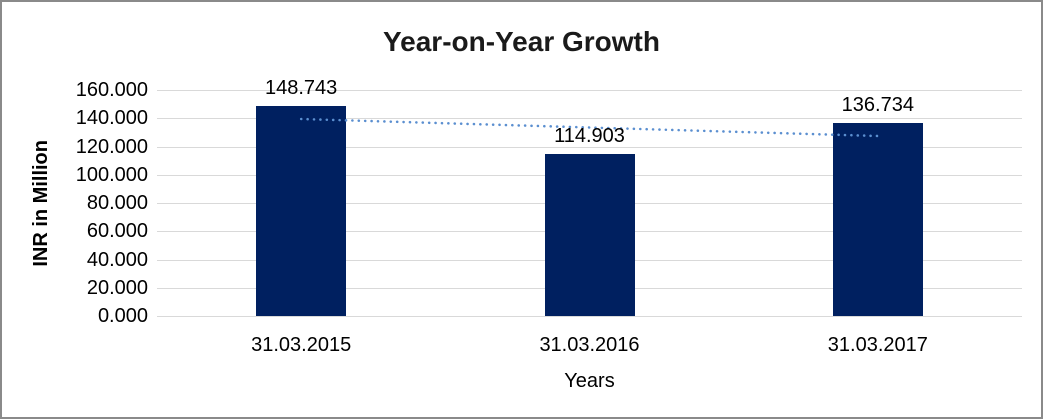 This screenshot has height=419, width=1043. Describe the element at coordinates (301, 87) in the screenshot. I see `bar-value-label: 148.743` at that location.